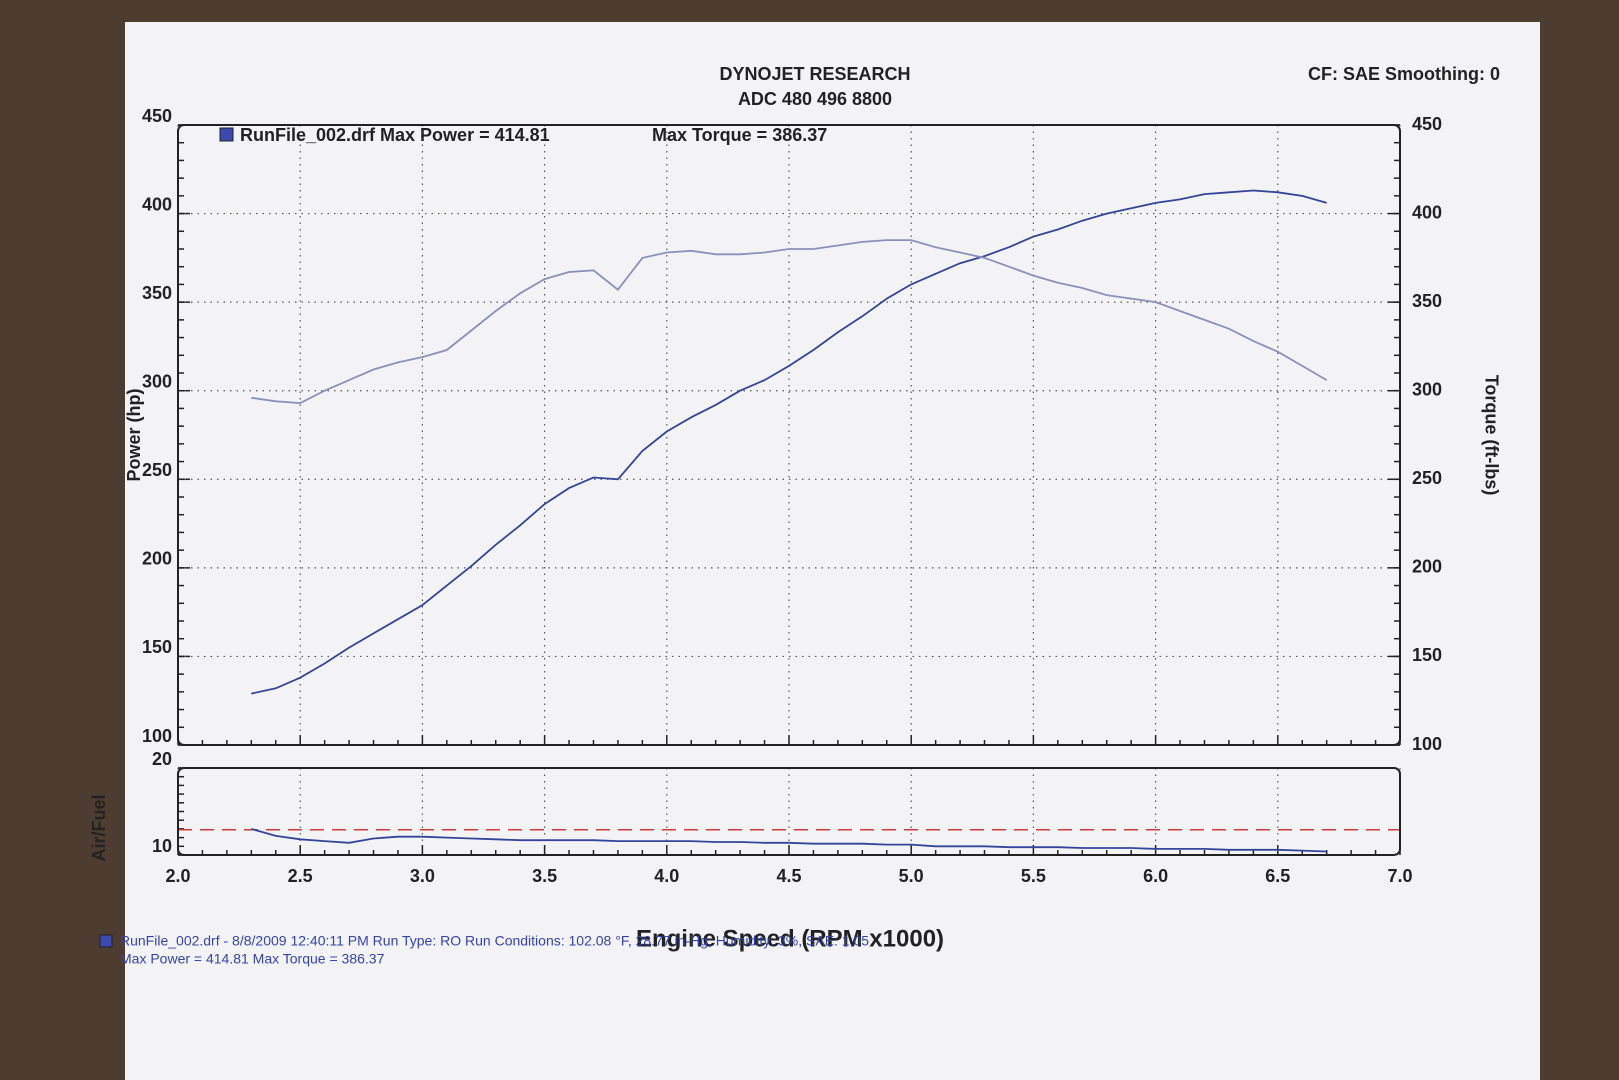  I want to click on phone: ADC 480 496 8800, so click(815, 99).